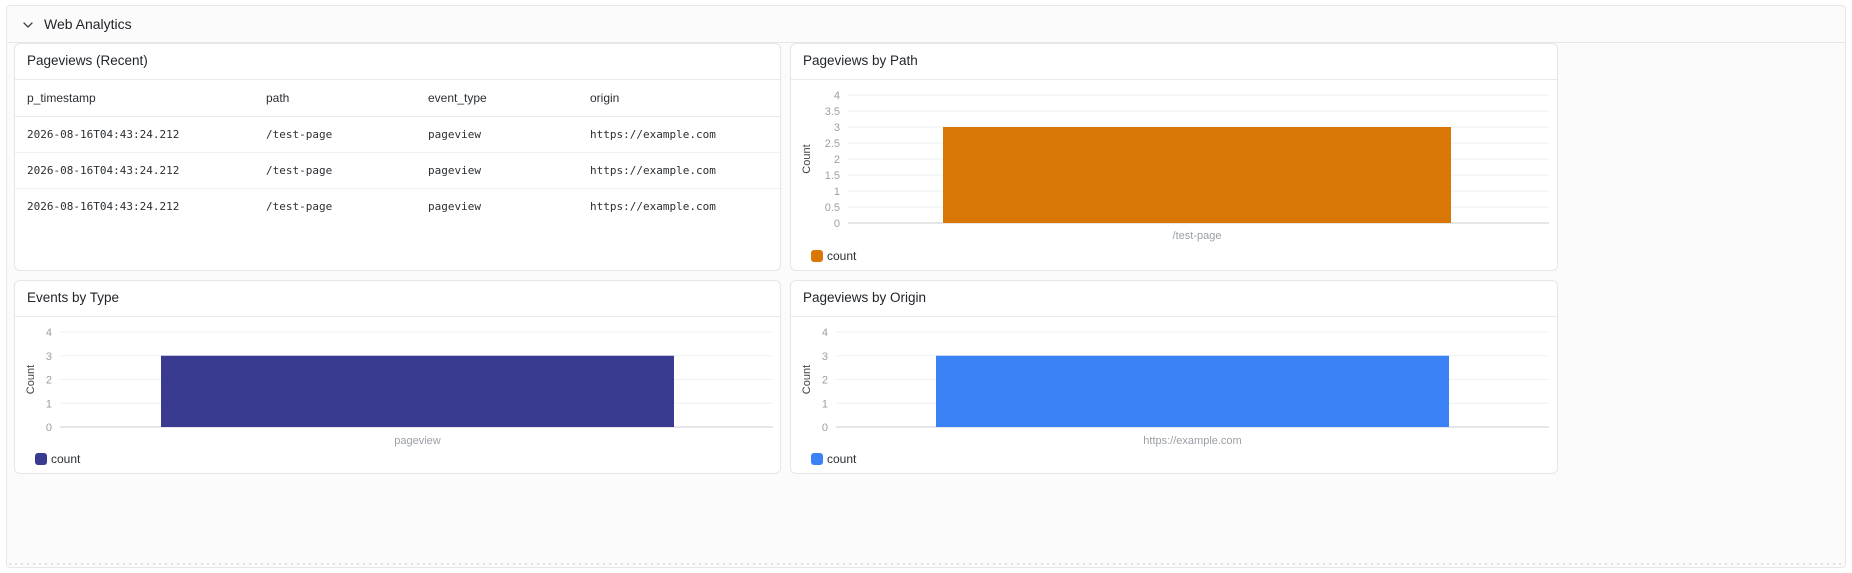 This screenshot has width=1852, height=573. I want to click on panel-title: Events by Type, so click(397, 299).